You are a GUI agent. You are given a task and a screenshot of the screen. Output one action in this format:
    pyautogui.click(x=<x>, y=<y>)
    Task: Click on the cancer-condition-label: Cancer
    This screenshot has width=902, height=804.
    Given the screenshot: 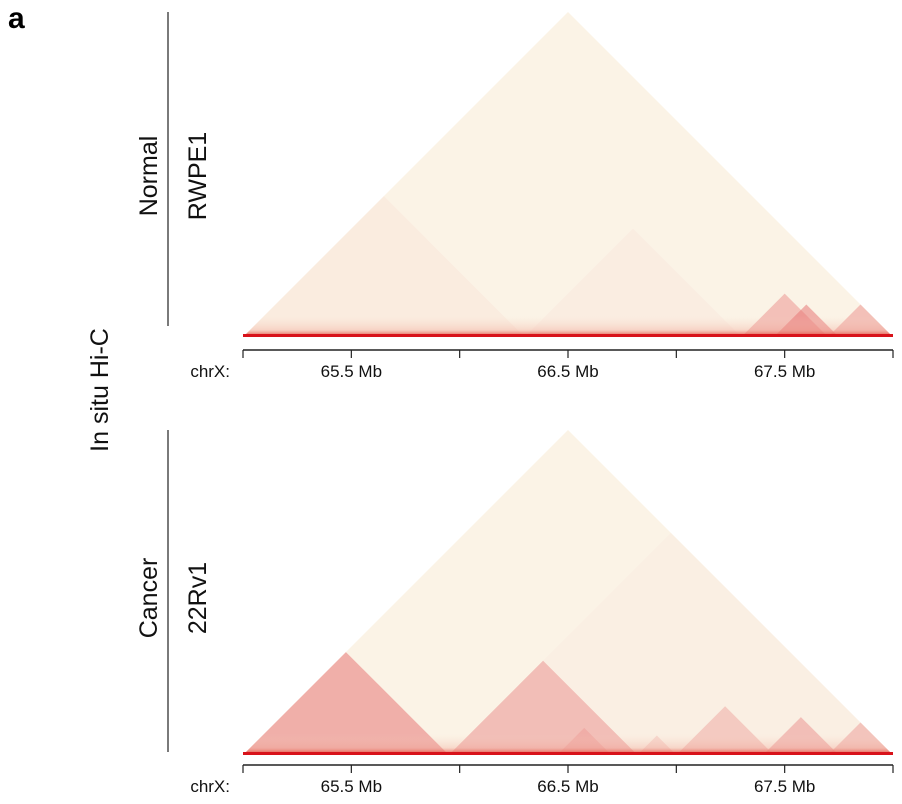 What is the action you would take?
    pyautogui.click(x=149, y=598)
    